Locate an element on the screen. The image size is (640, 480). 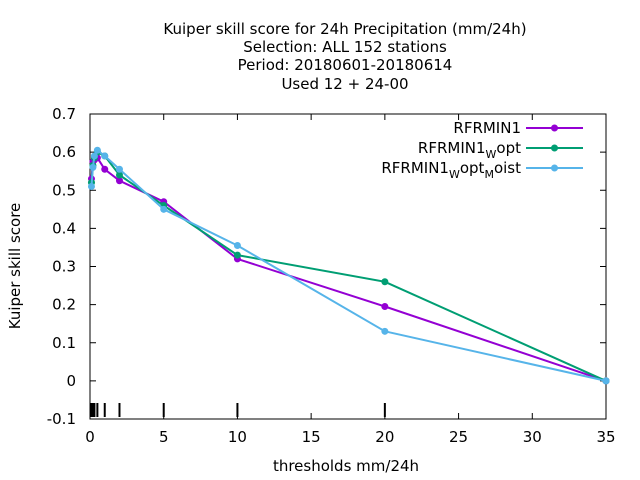
legend-item-3: RFRMIN1WoptMoist is located at coordinates (482, 170).